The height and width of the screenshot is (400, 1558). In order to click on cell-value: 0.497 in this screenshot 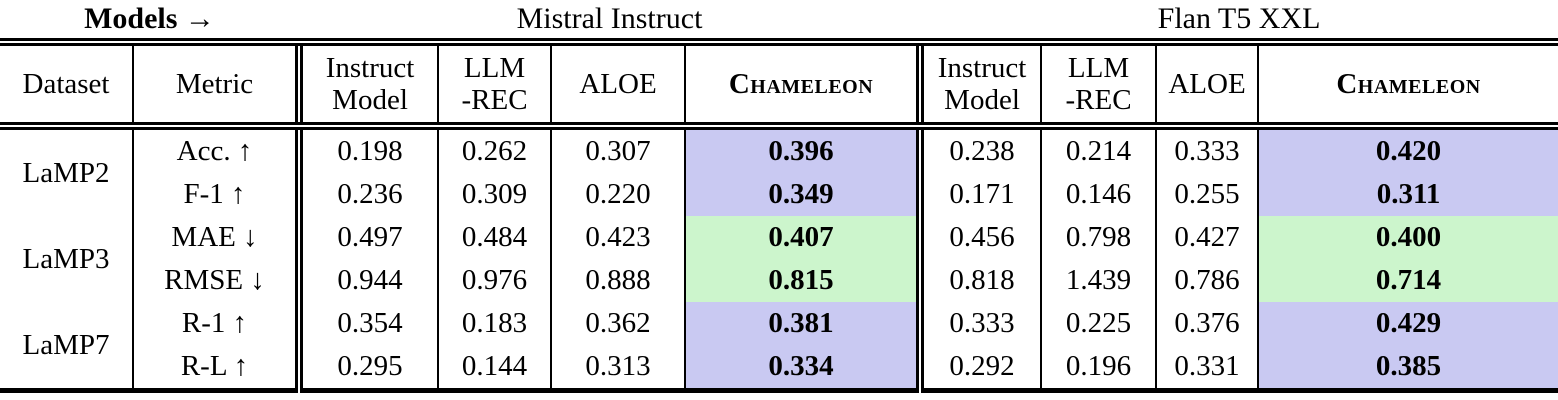, I will do `click(367, 237)`.